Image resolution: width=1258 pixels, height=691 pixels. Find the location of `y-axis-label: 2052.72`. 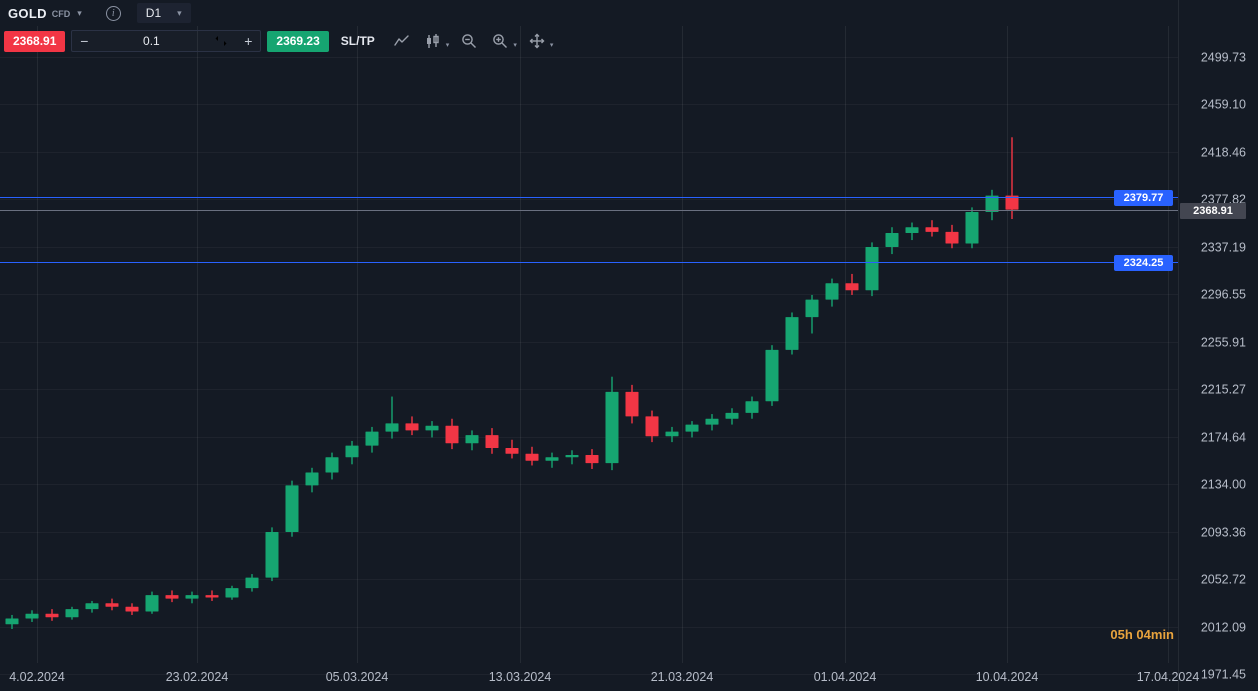

y-axis-label: 2052.72 is located at coordinates (1223, 580).